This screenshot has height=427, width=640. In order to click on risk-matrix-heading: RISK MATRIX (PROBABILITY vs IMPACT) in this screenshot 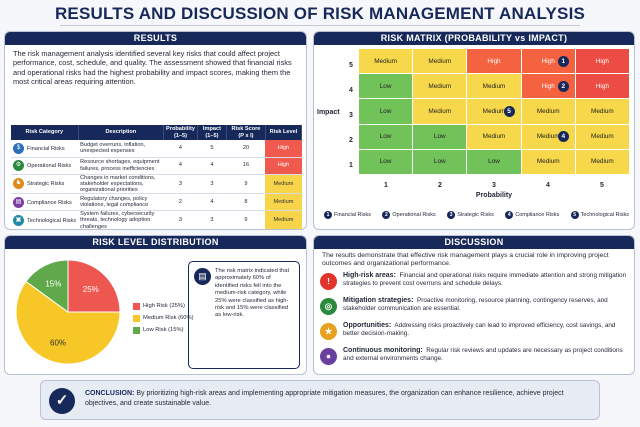, I will do `click(474, 38)`.